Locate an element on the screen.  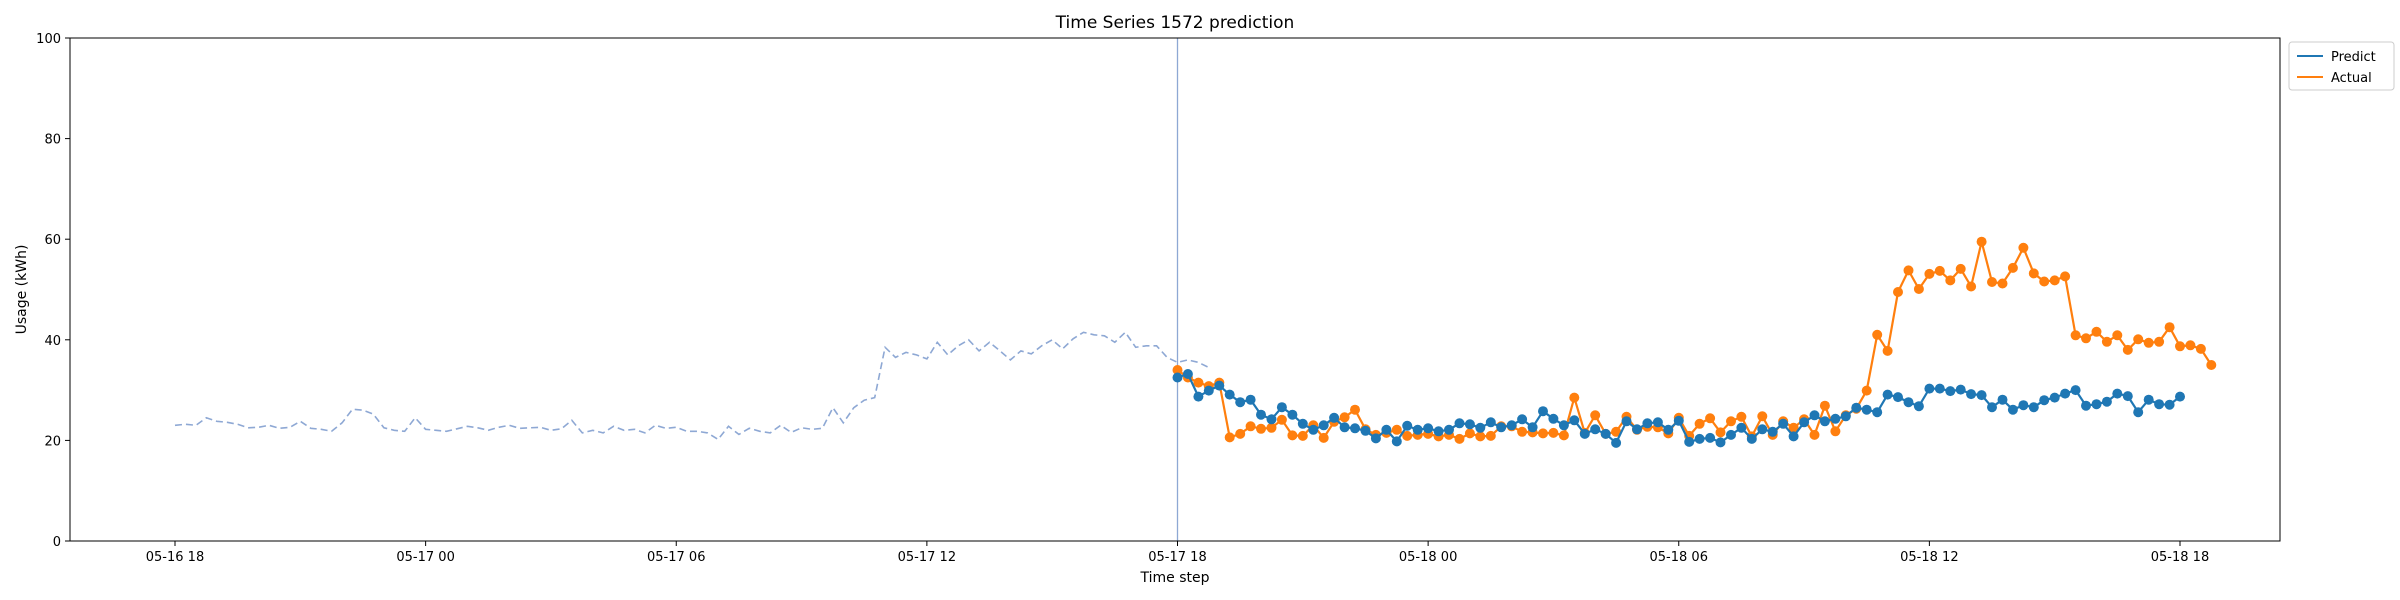
legend-label-predict: Predict is located at coordinates (2353, 57).